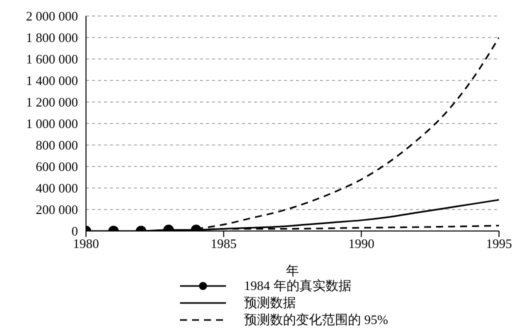 The width and height of the screenshot is (515, 334). Describe the element at coordinates (86, 244) in the screenshot. I see `x-tick-label: 1980` at that location.